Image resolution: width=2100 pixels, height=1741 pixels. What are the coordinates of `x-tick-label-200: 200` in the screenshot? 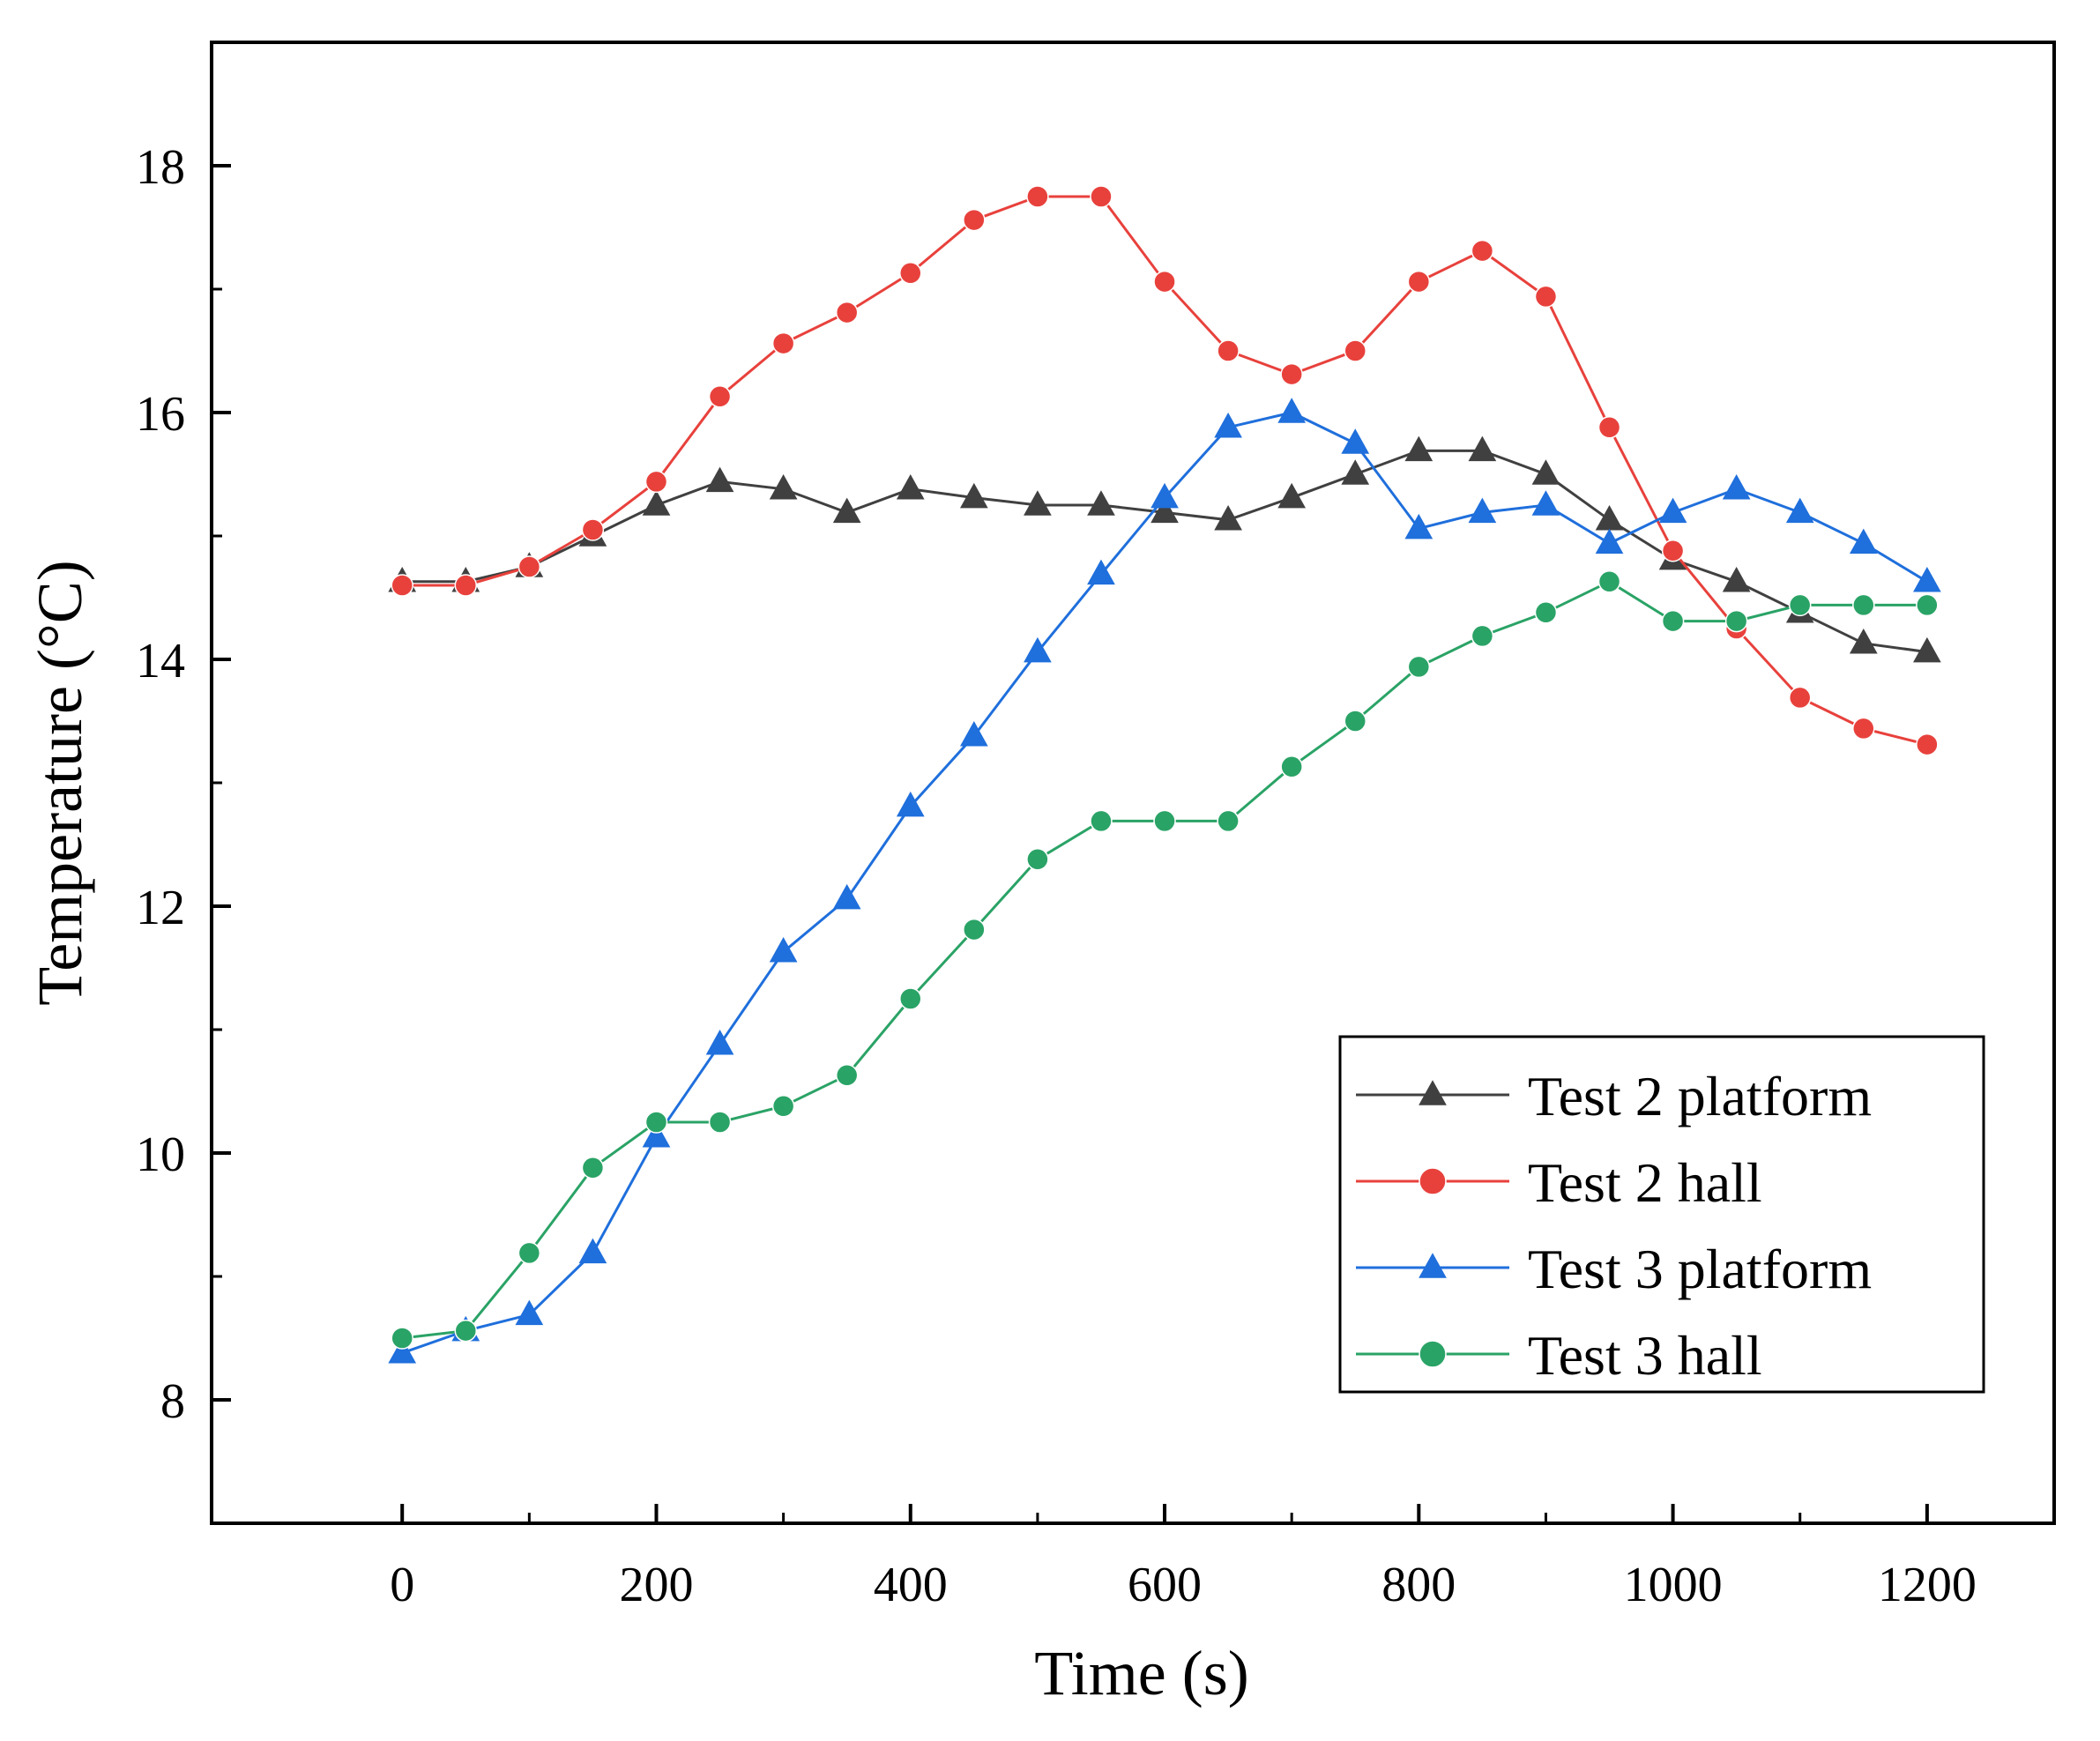 It's located at (656, 1585).